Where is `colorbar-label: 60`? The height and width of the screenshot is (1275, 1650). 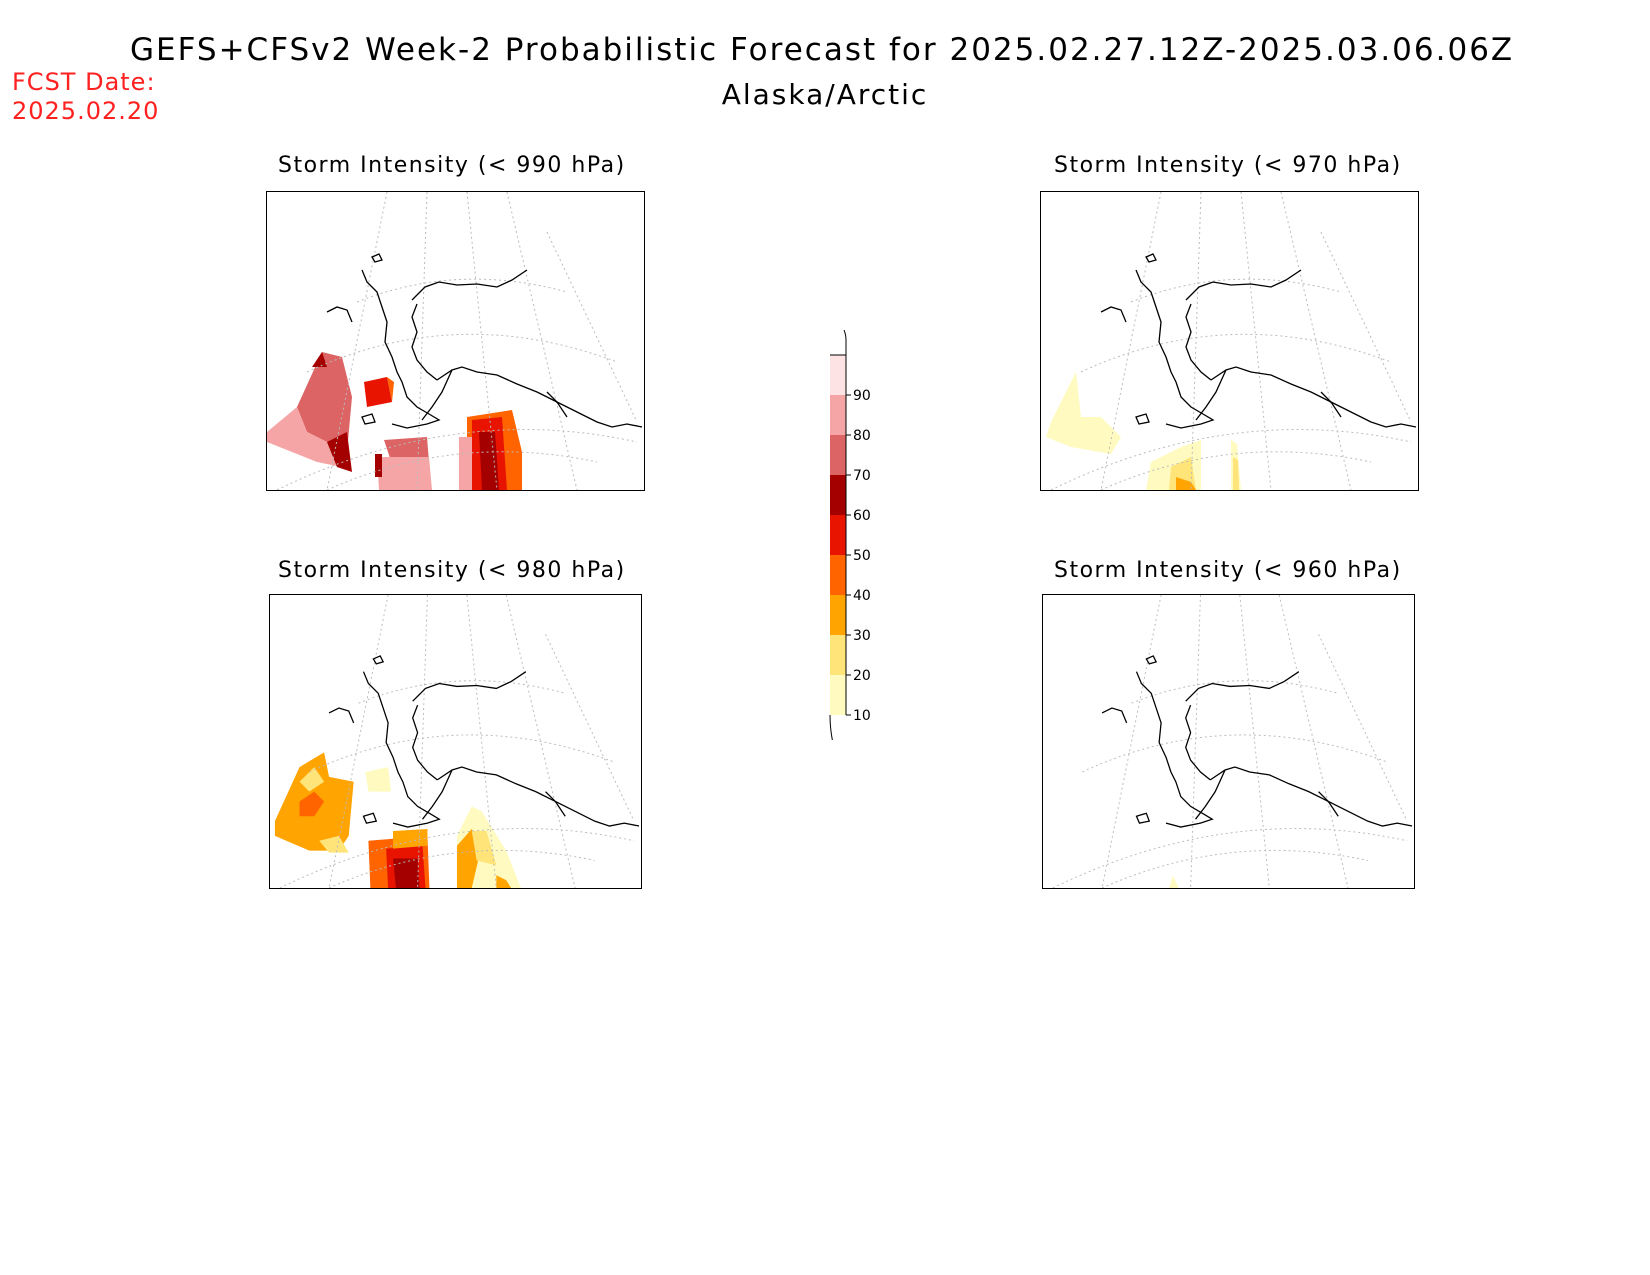 colorbar-label: 60 is located at coordinates (862, 516).